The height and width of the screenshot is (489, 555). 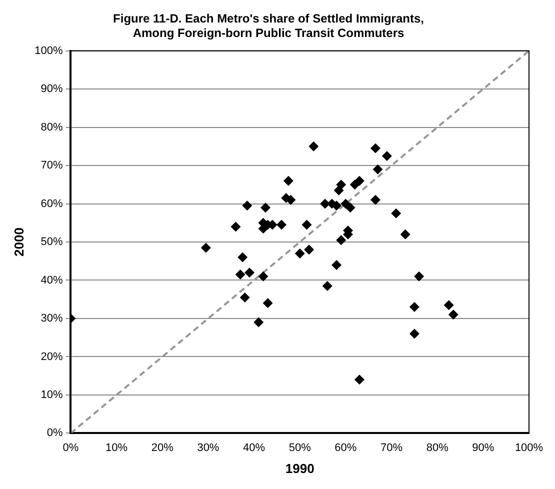 I want to click on x-tick-label: 90%, so click(x=483, y=448).